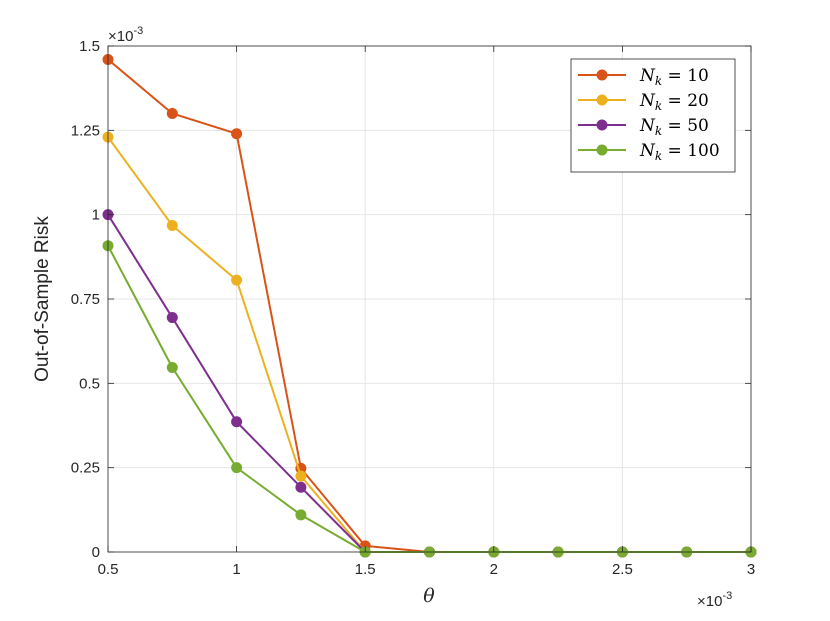 The image size is (830, 621). I want to click on x-tick-label: 2, so click(494, 569).